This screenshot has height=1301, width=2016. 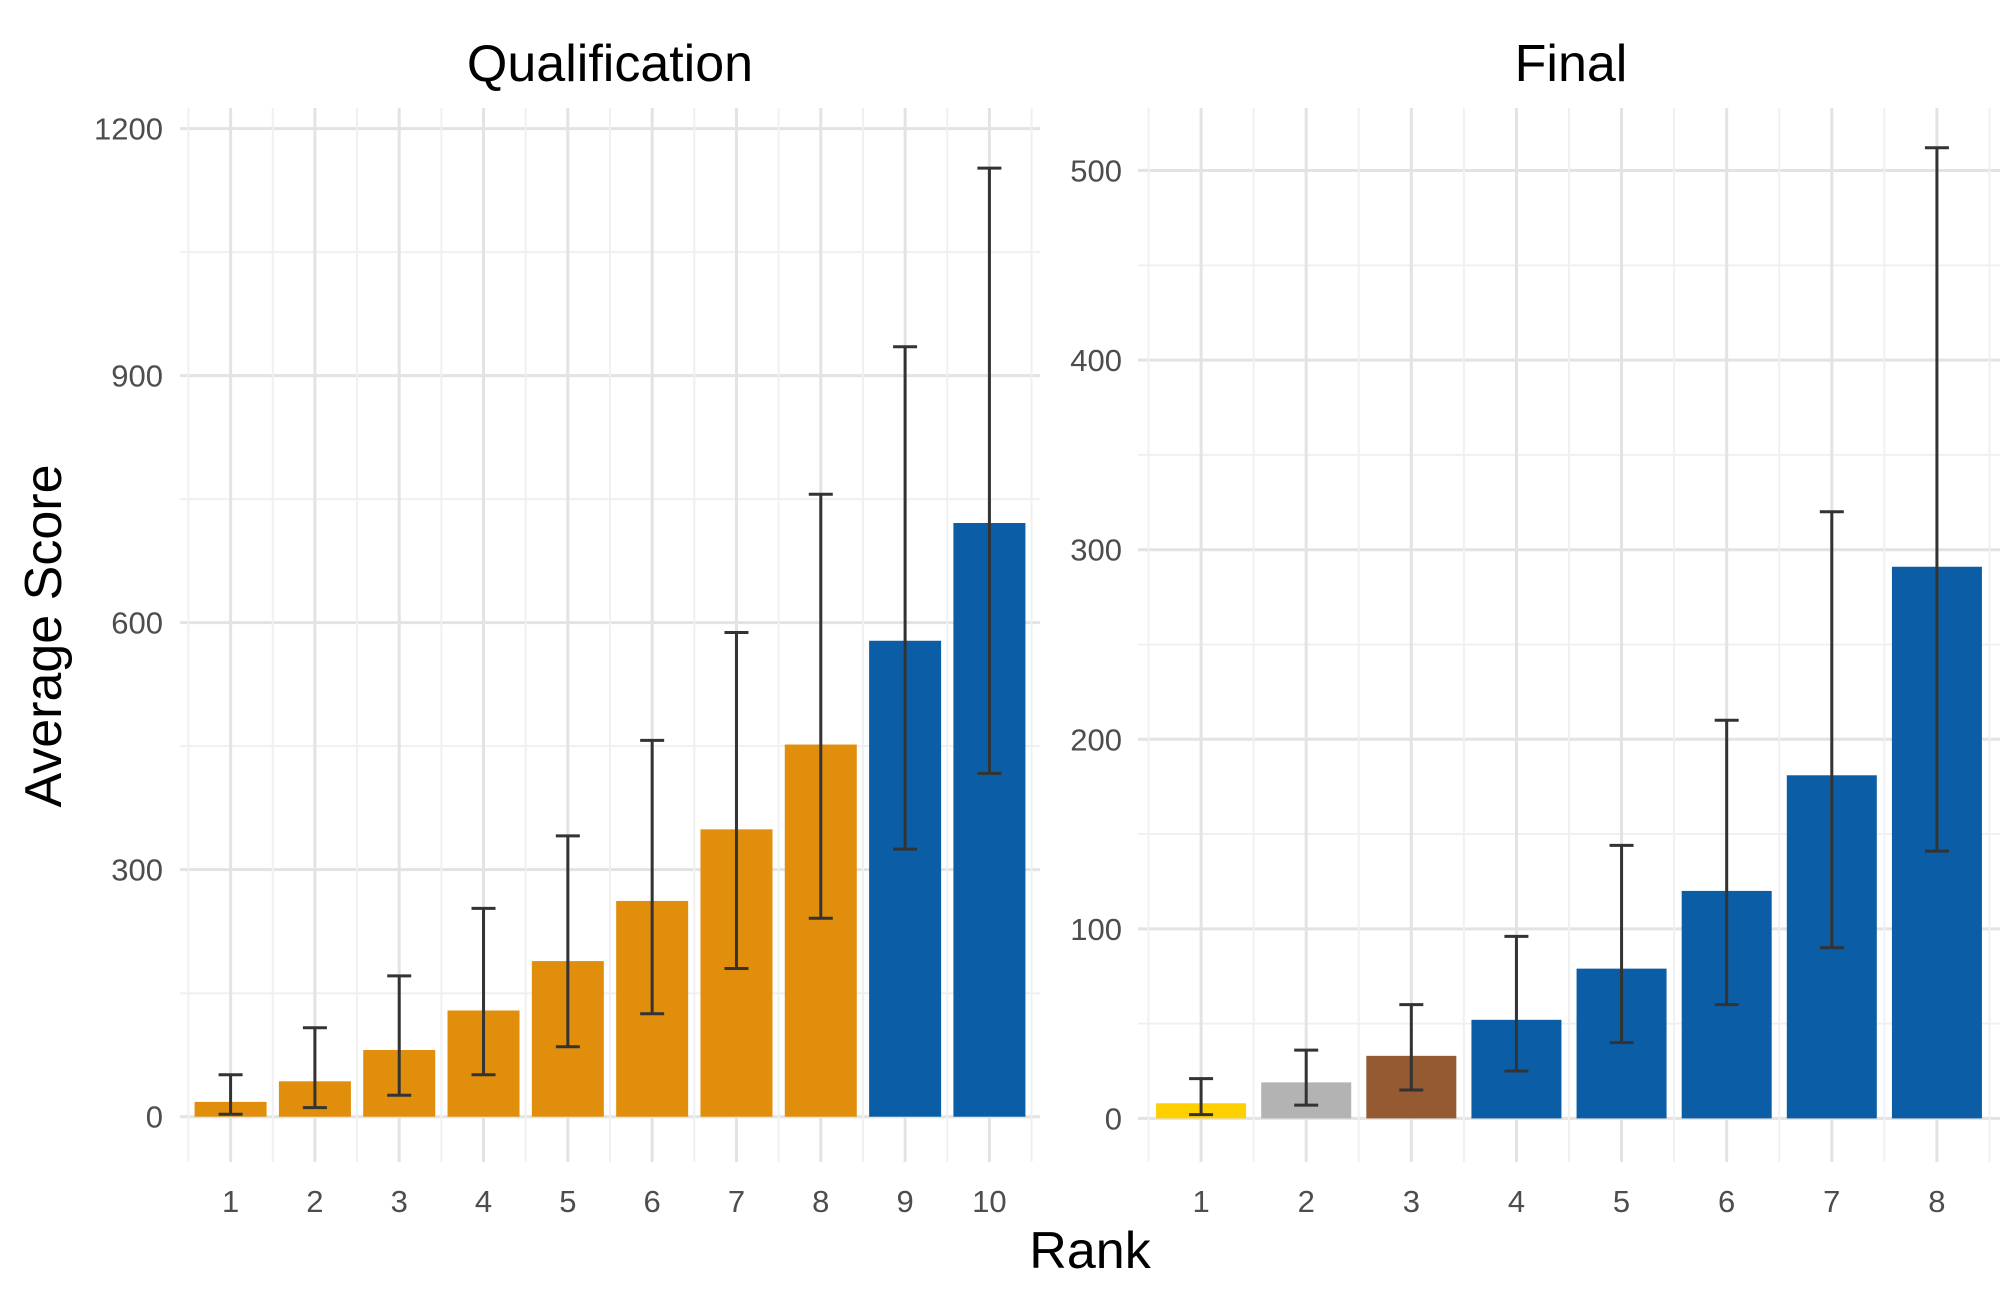 I want to click on y-tick-label: 600, so click(x=137, y=623).